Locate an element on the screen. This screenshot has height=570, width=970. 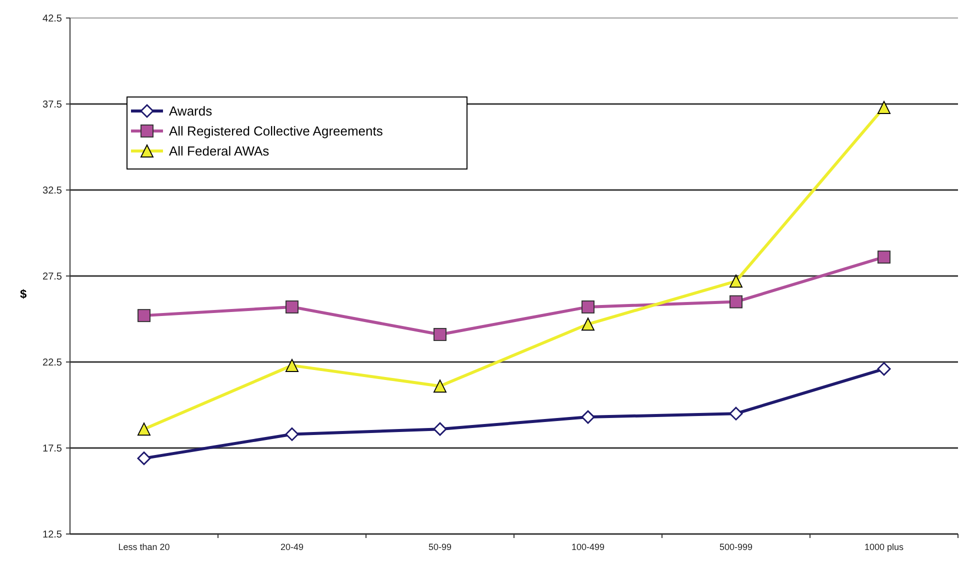
y-tick-label: 32.5 is located at coordinates (52, 191).